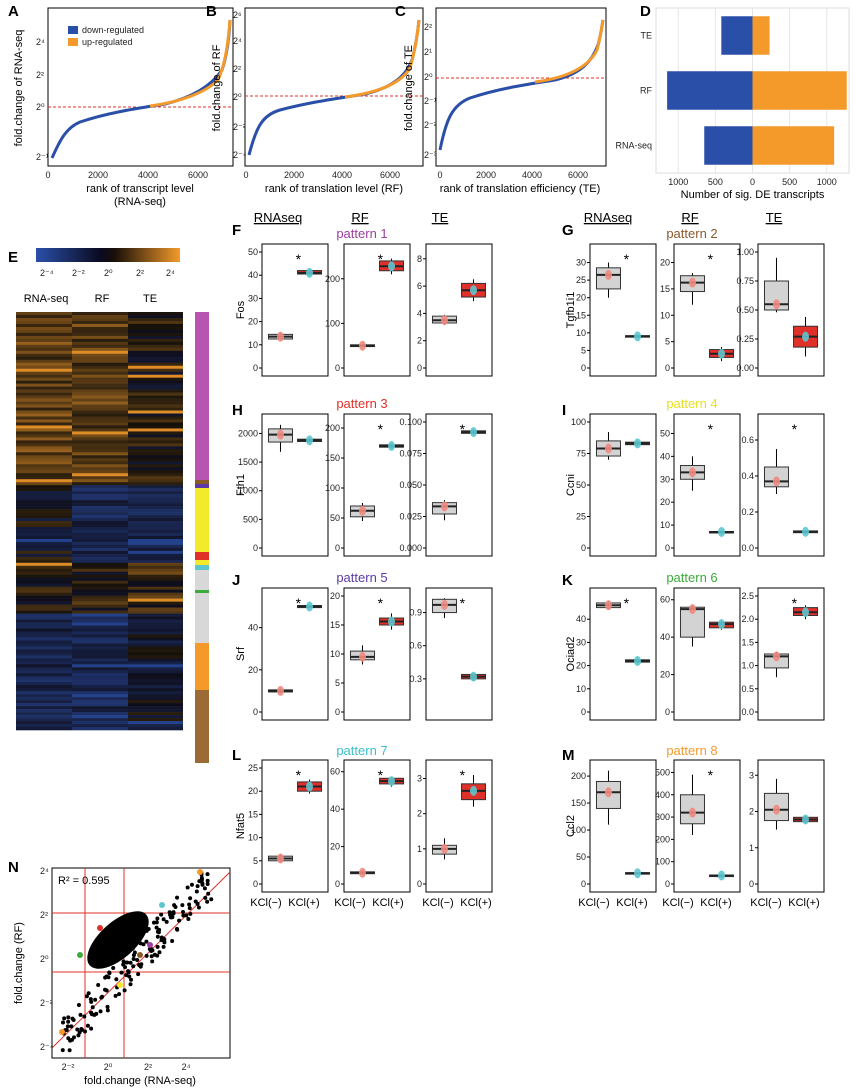 This screenshot has height=1089, width=856. What do you see at coordinates (667, 342) in the screenshot?
I see `box-ytick-label: 5` at bounding box center [667, 342].